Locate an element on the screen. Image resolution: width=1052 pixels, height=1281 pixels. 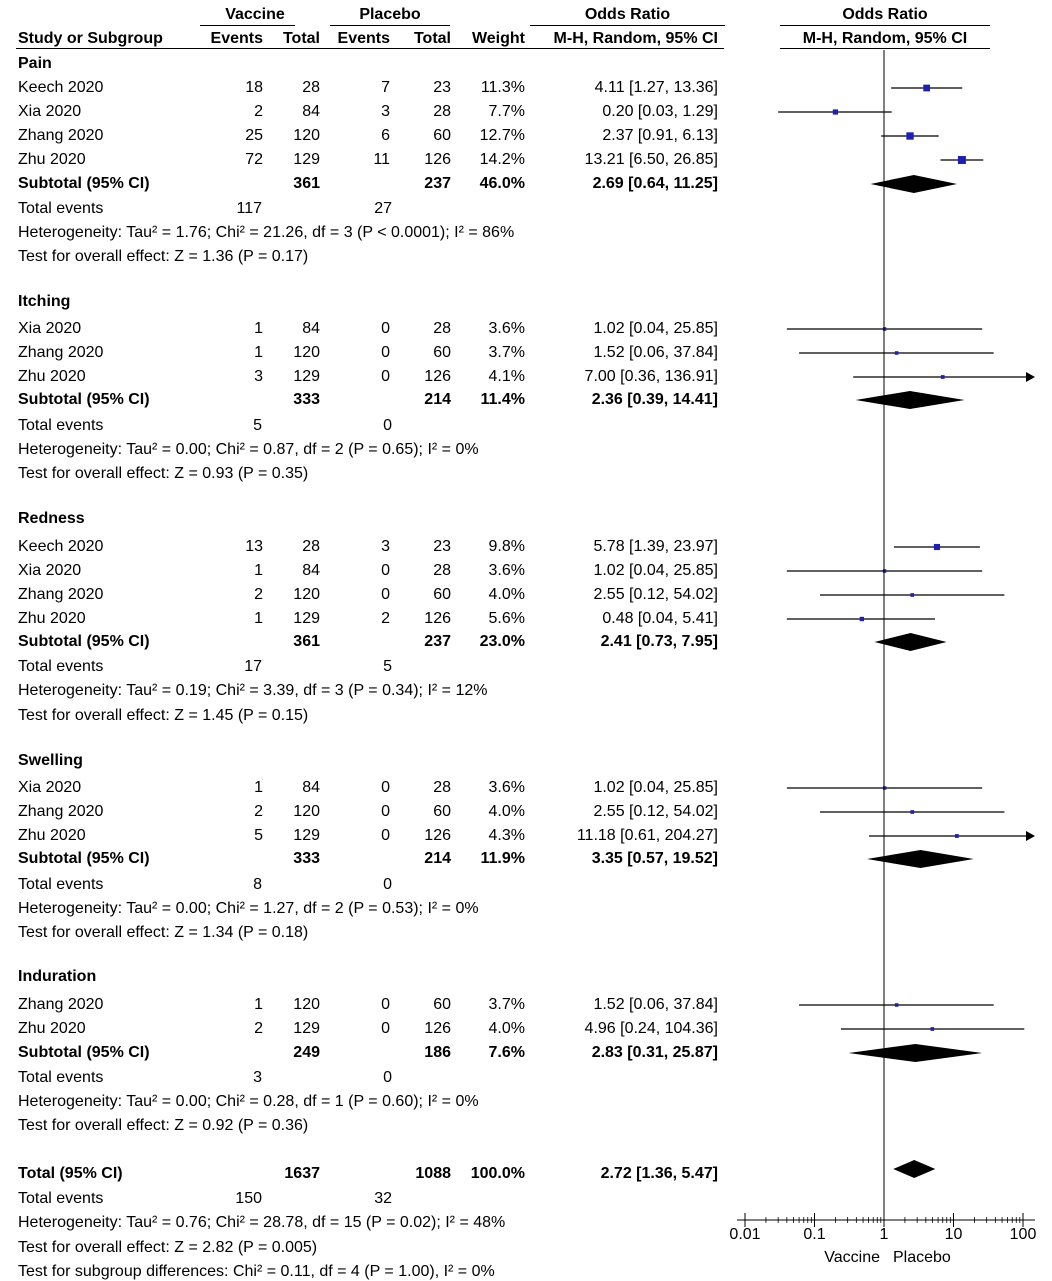
study-swelling-2-total-vaccine: 129 is located at coordinates (306, 835).